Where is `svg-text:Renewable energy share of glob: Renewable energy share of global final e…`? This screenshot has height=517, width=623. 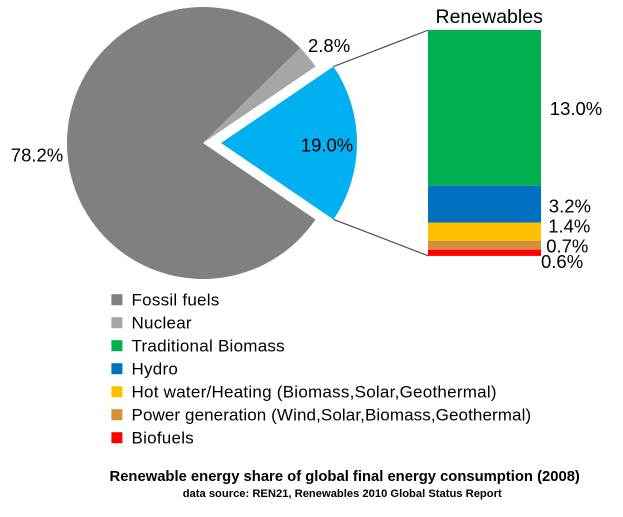
svg-text:Renewable energy share of glob: Renewable energy share of global final e… is located at coordinates (345, 477).